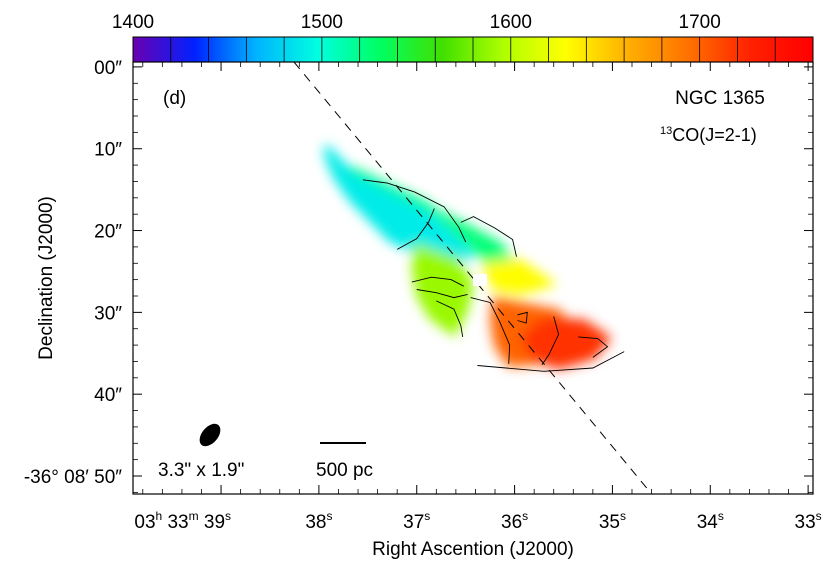  I want to click on colorbar-tick-label: 1600, so click(511, 22).